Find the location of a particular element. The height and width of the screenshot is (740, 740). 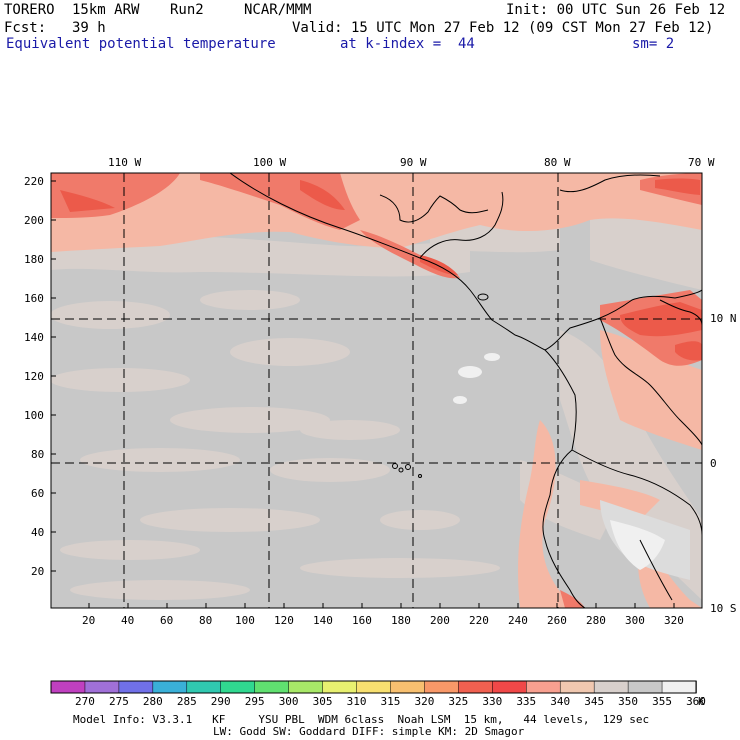

x-tick-label: 180 is located at coordinates (401, 620).